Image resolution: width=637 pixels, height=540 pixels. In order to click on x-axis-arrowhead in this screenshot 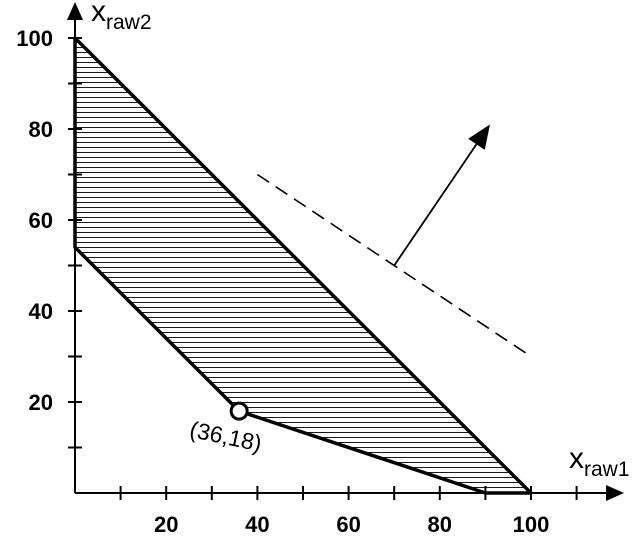, I will do `click(615, 493)`.